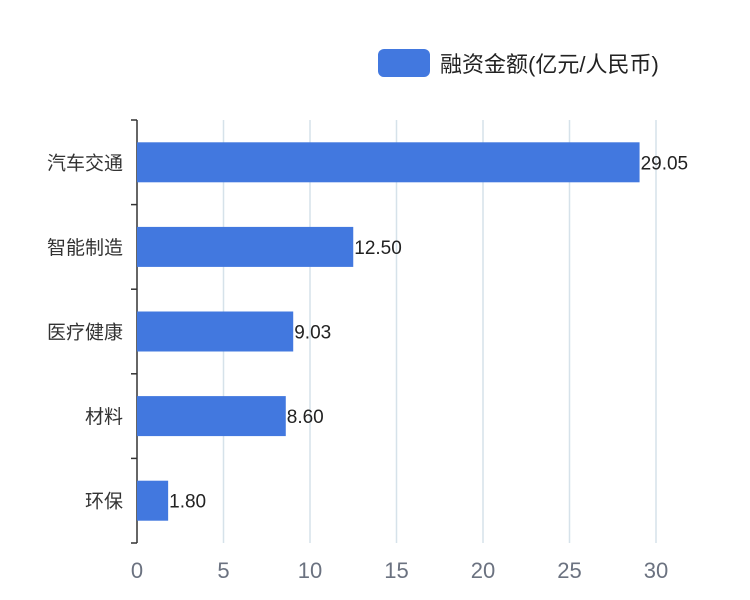 The height and width of the screenshot is (600, 750). What do you see at coordinates (396, 570) in the screenshot?
I see `x-tick-label: 15` at bounding box center [396, 570].